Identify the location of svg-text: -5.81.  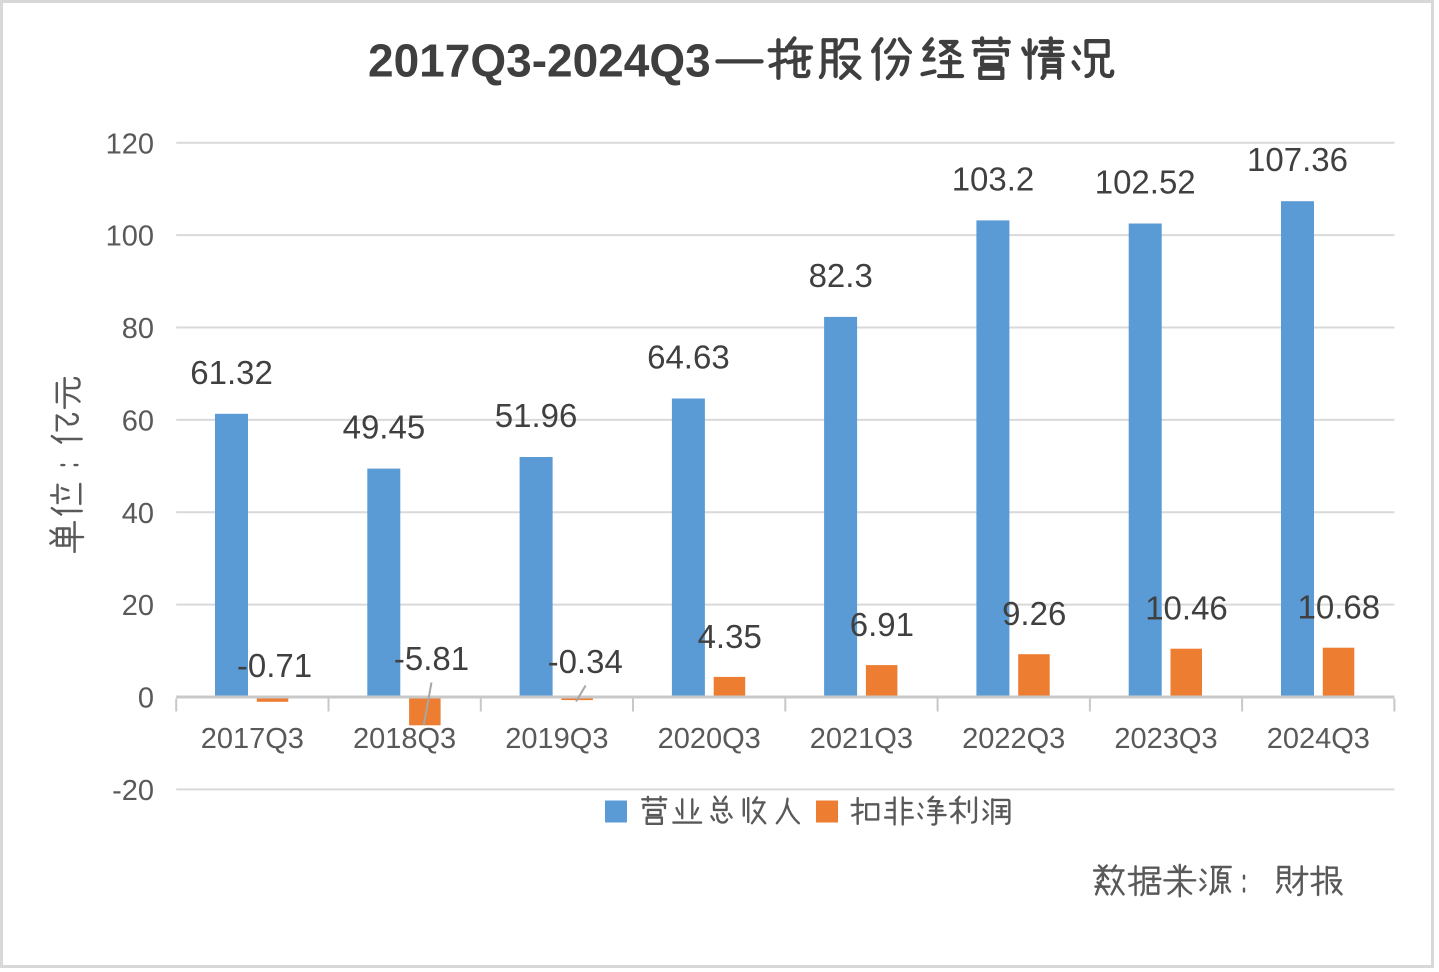
(431, 658).